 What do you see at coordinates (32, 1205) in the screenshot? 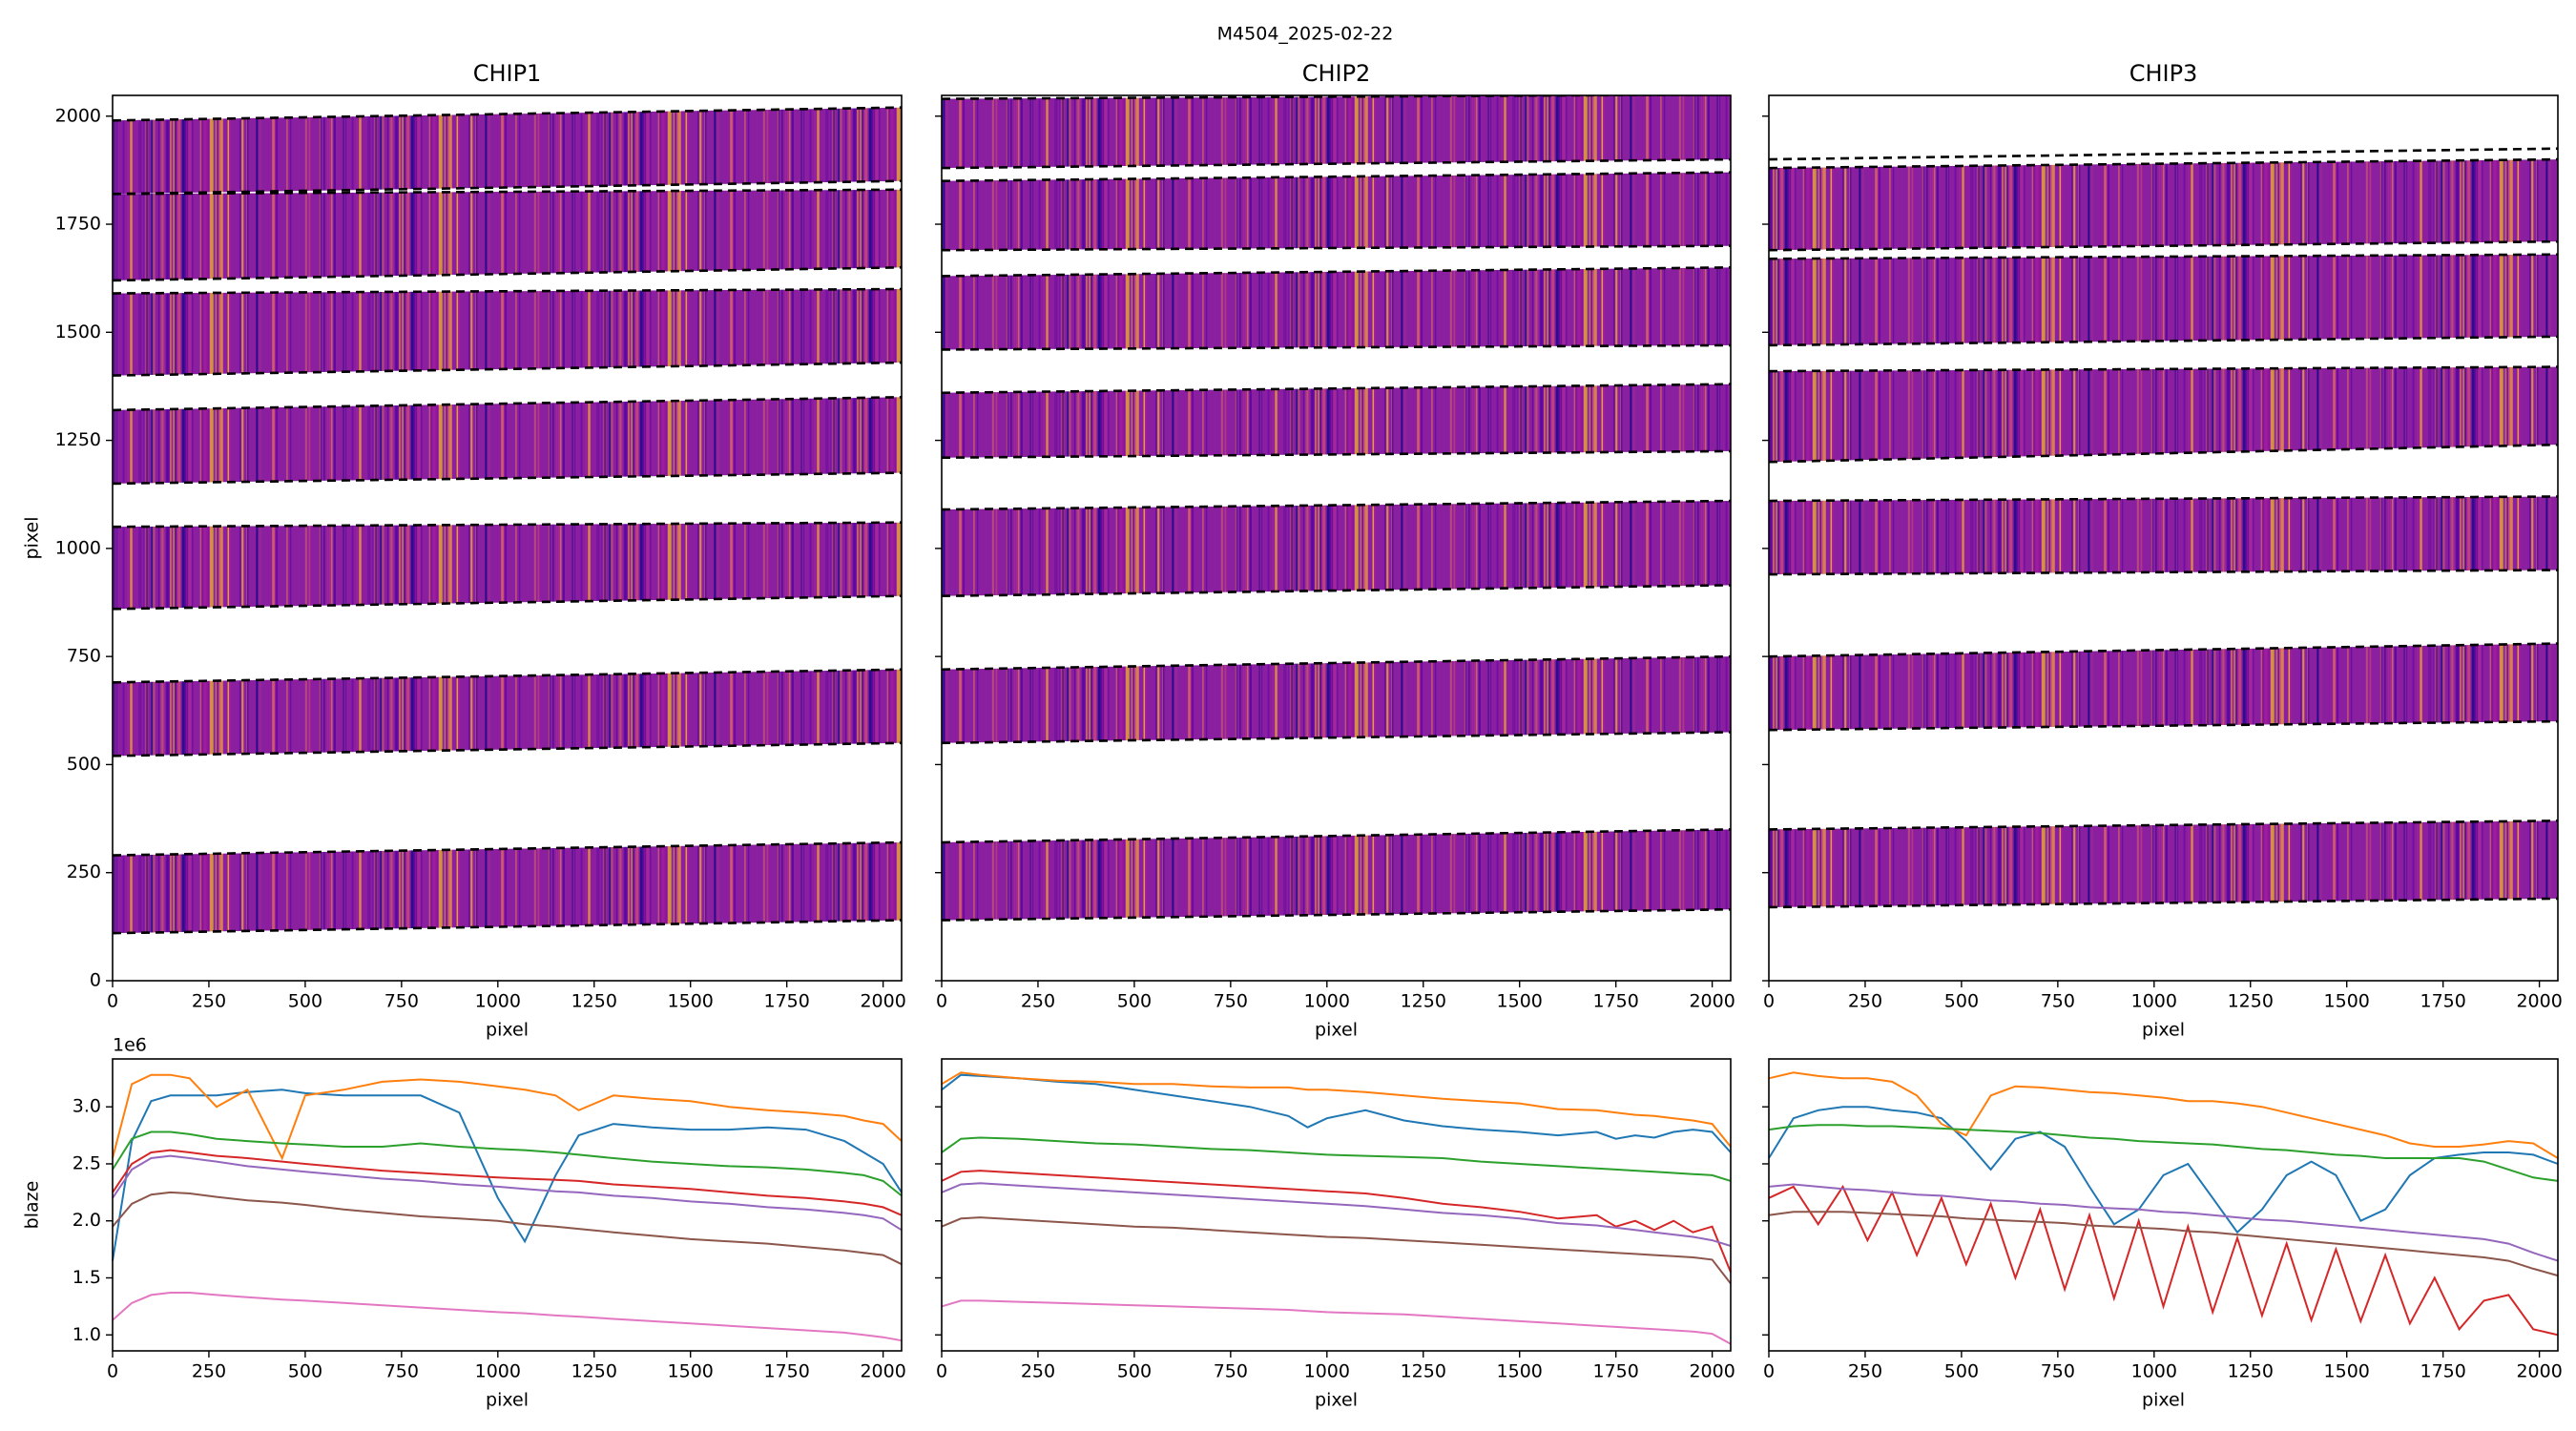
I see `y-axis-label: blaze` at bounding box center [32, 1205].